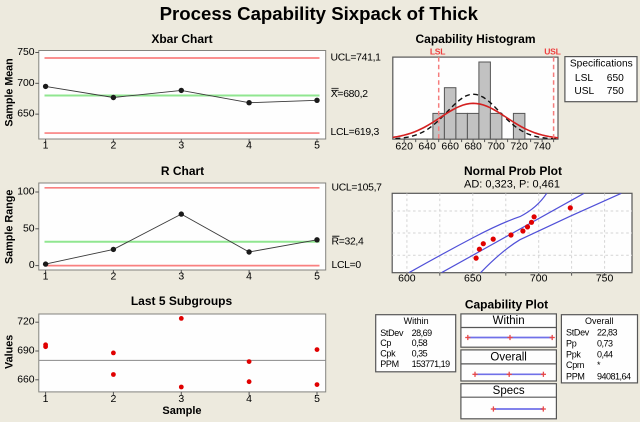 The image size is (640, 422). I want to click on svg-text: R=32,4, so click(348, 241).